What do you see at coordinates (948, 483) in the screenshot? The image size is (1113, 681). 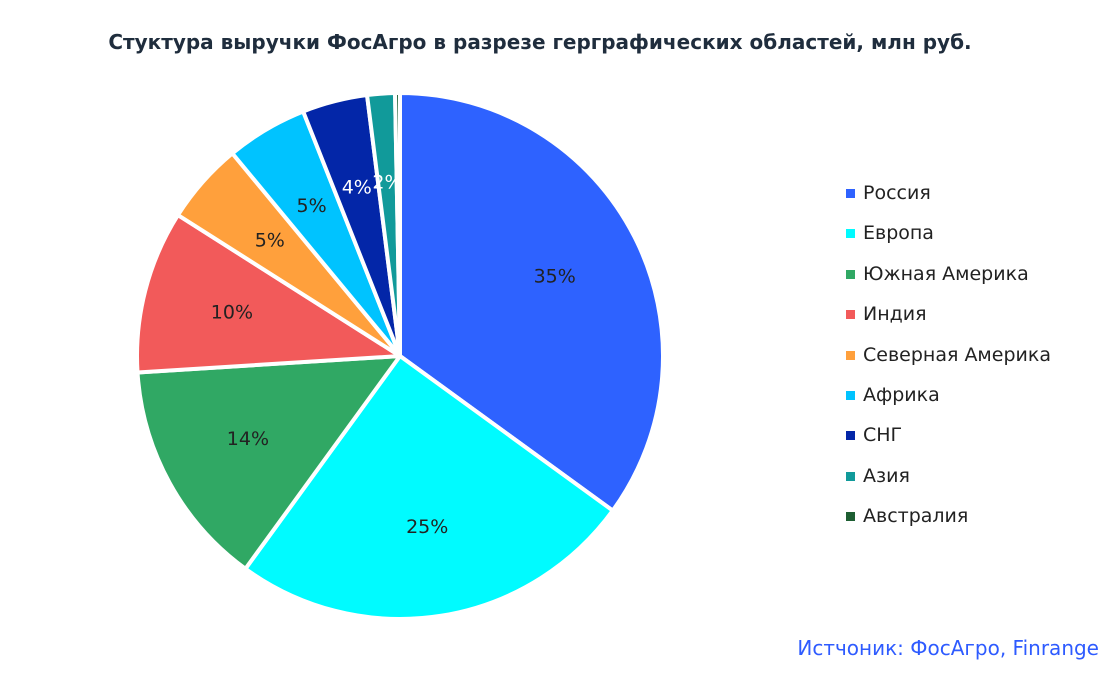 I see `legend-item-азия: Азия` at bounding box center [948, 483].